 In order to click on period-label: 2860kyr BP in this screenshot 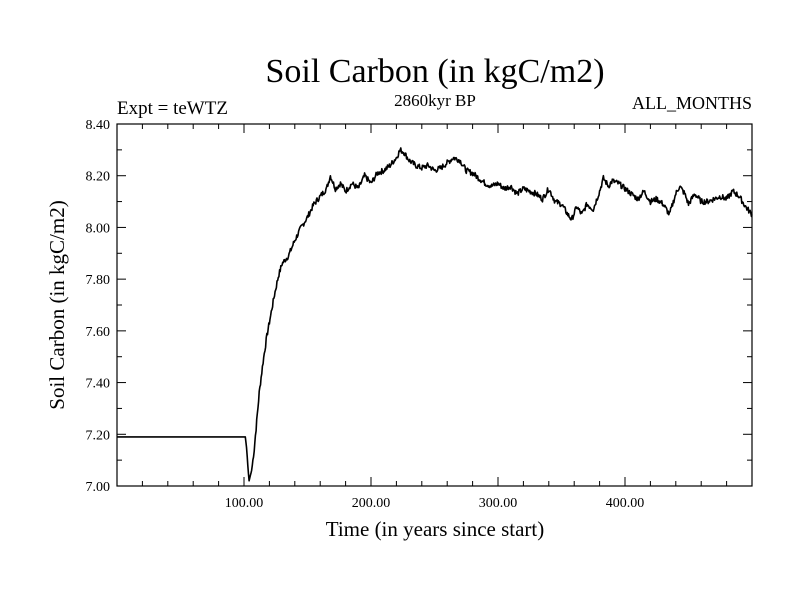, I will do `click(435, 100)`.